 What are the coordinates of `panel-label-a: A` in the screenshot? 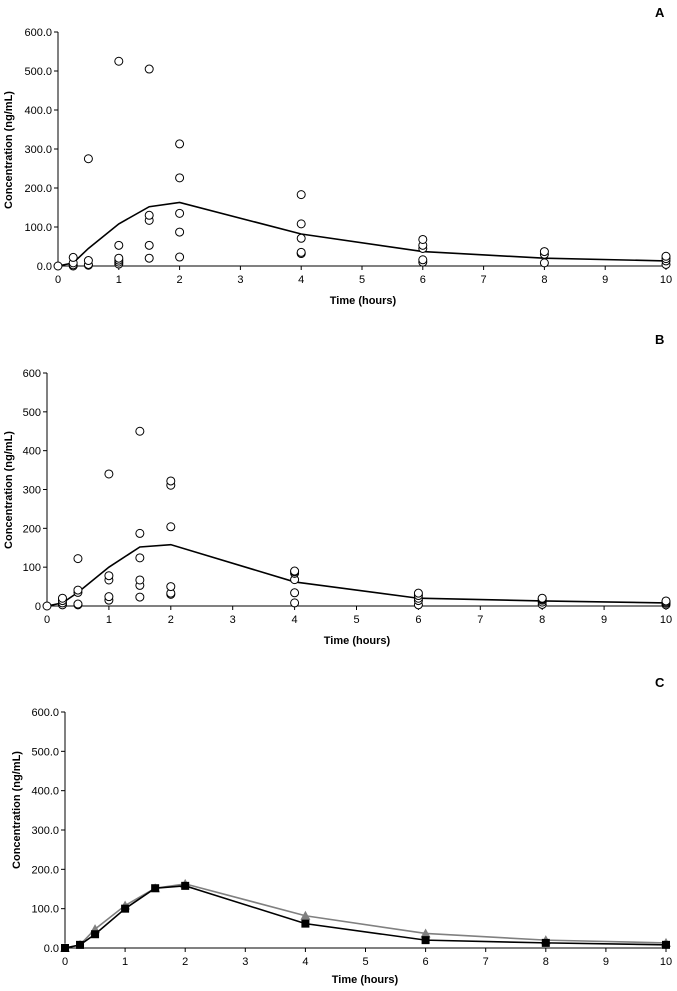 It's located at (660, 12).